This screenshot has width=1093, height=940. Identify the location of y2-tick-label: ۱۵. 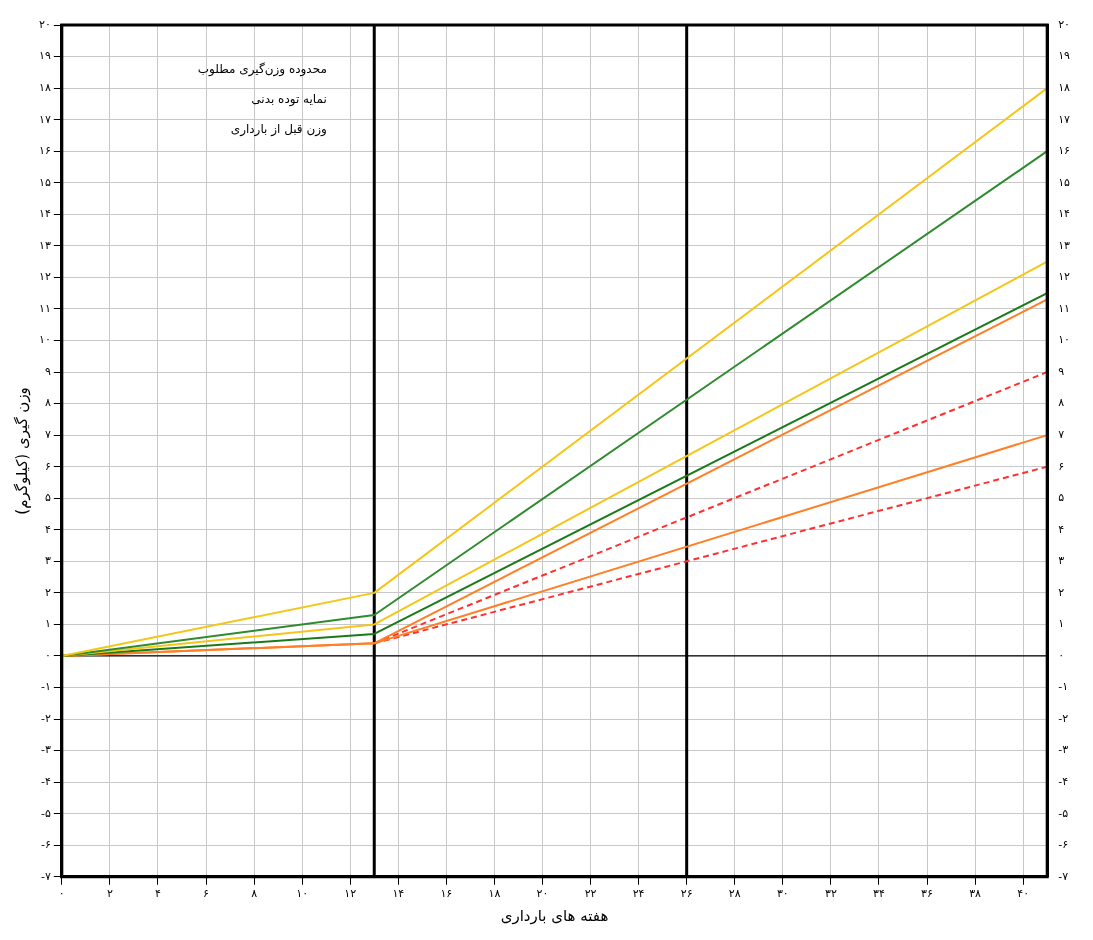
(1064, 182).